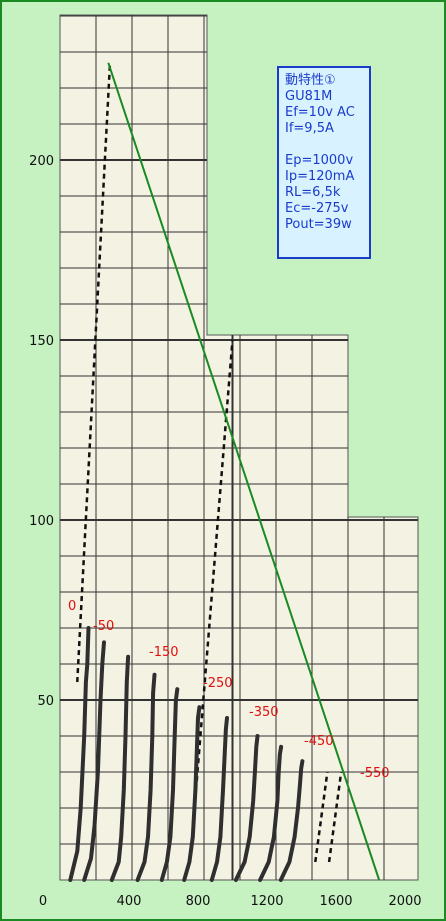  Describe the element at coordinates (264, 712) in the screenshot. I see `grid-voltage-label: -350` at that location.